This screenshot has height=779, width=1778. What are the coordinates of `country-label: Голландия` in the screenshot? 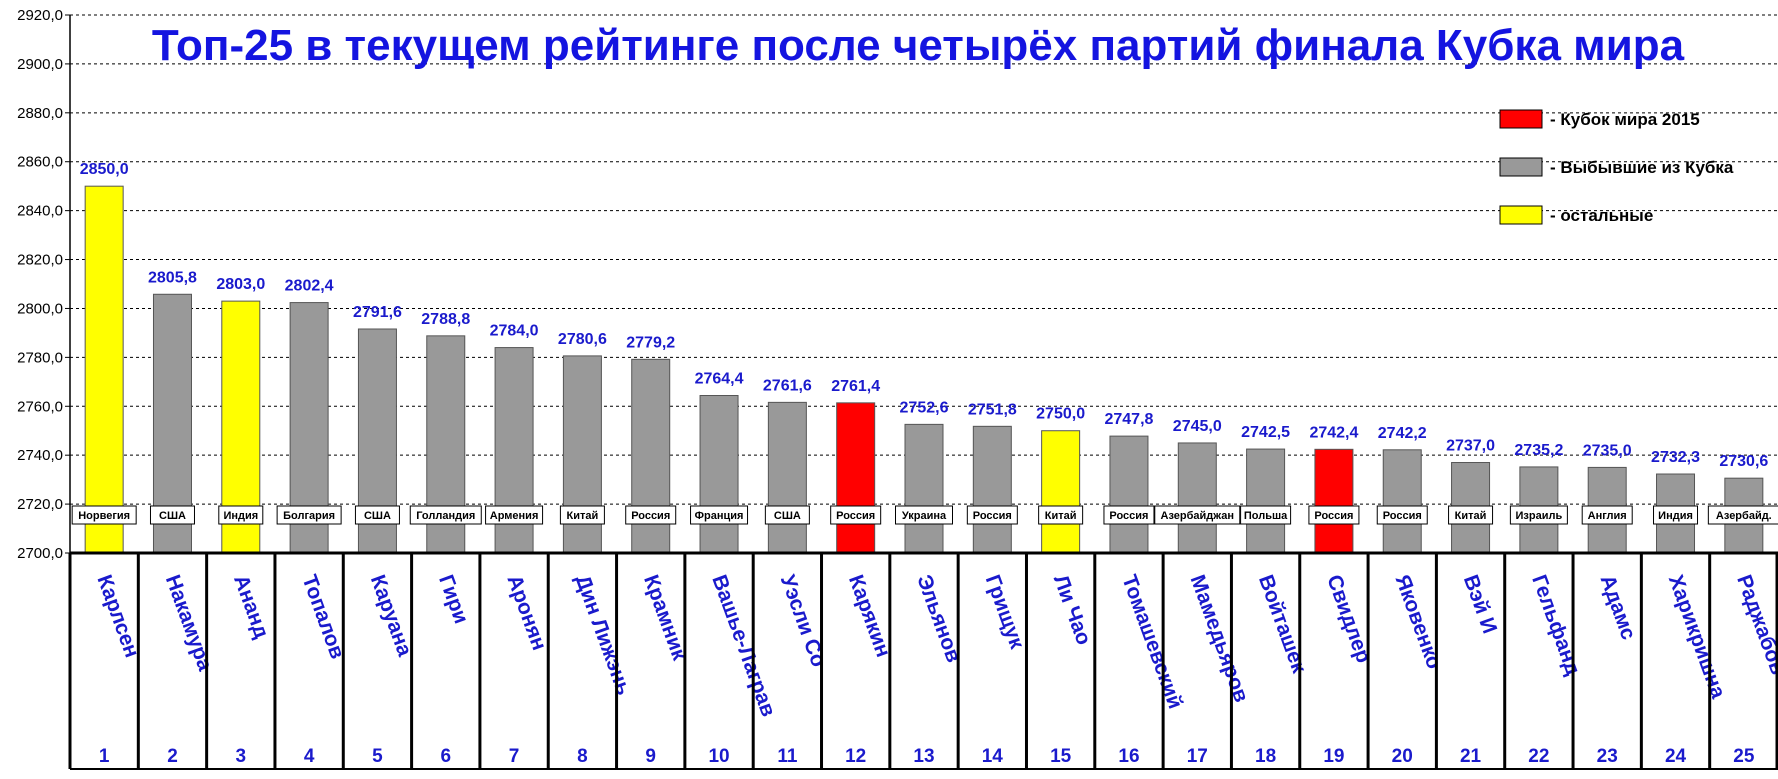 It's located at (445, 516).